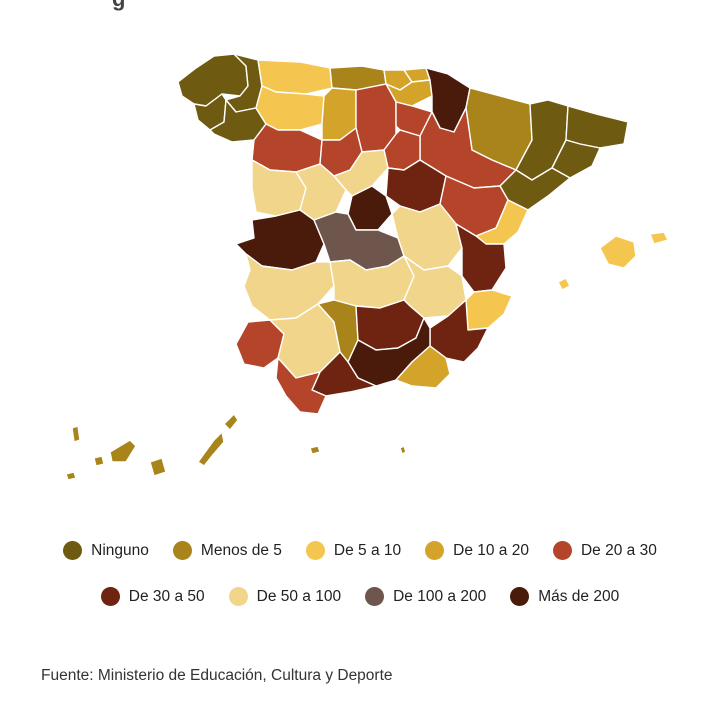  What do you see at coordinates (290, 108) in the screenshot?
I see `region-leon` at bounding box center [290, 108].